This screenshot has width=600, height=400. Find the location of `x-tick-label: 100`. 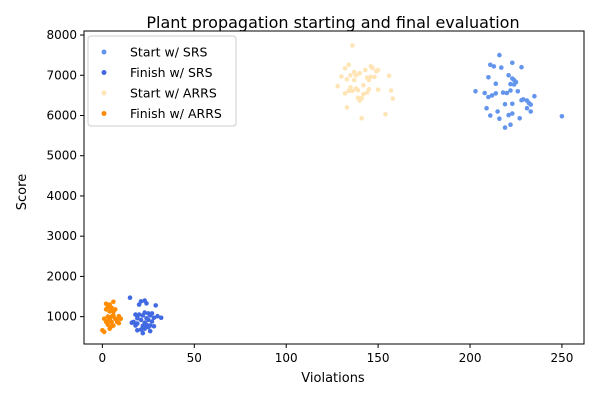

x-tick-label: 100 is located at coordinates (286, 358).